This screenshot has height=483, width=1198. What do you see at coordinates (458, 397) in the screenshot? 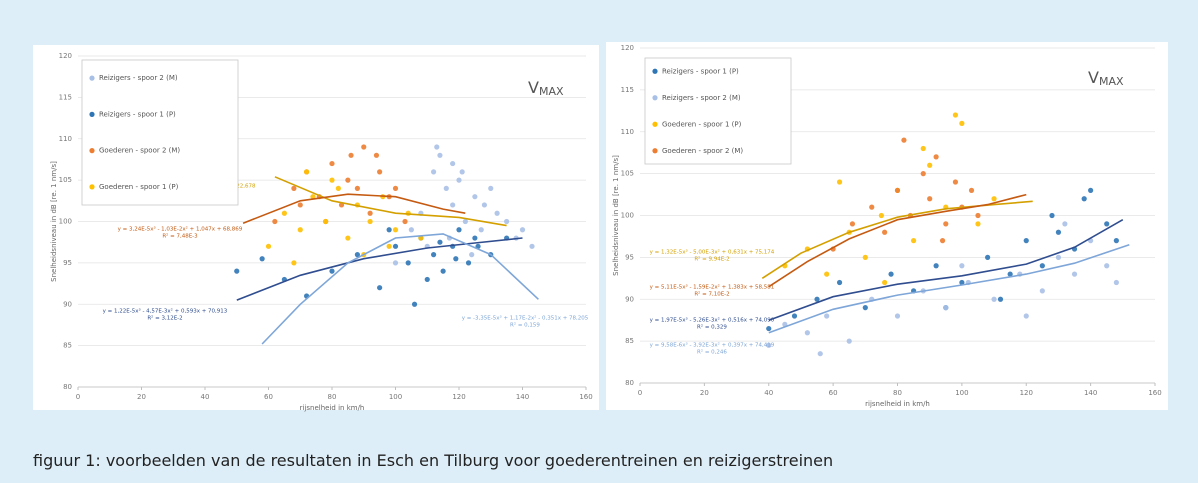
I see `x-tick-label: 120` at bounding box center [458, 397].